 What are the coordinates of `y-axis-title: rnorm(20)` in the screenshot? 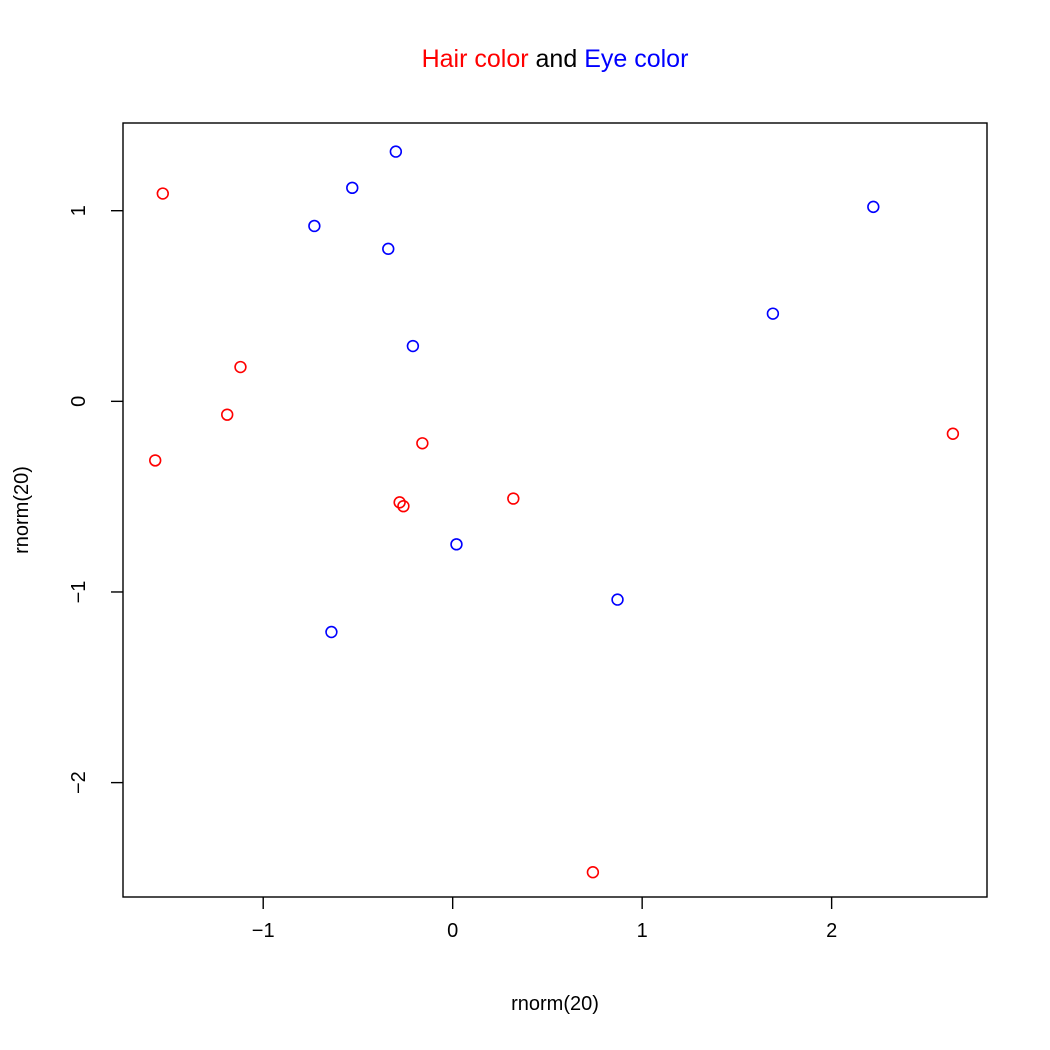 It's located at (22, 510).